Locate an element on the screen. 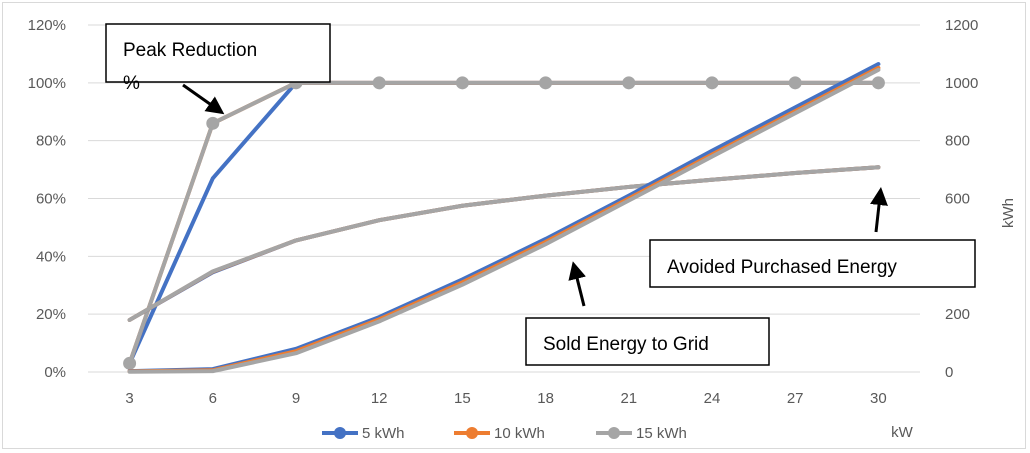  sold-energy-box is located at coordinates (647, 341).